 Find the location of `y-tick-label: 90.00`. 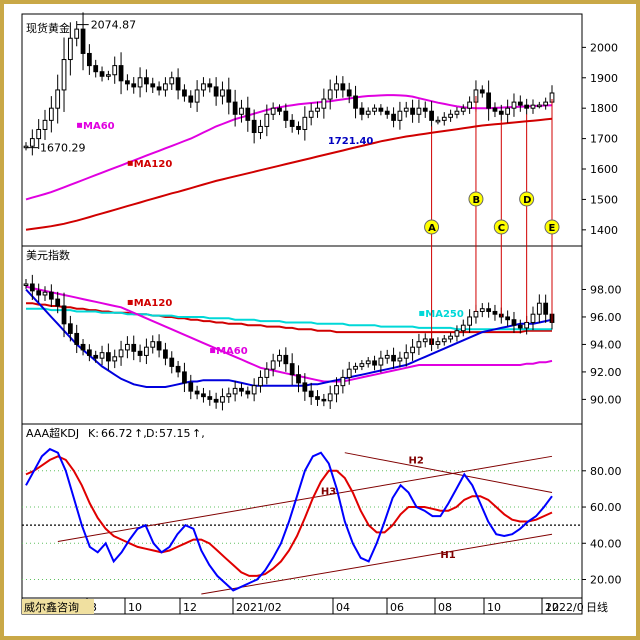

y-tick-label: 90.00 is located at coordinates (606, 399).